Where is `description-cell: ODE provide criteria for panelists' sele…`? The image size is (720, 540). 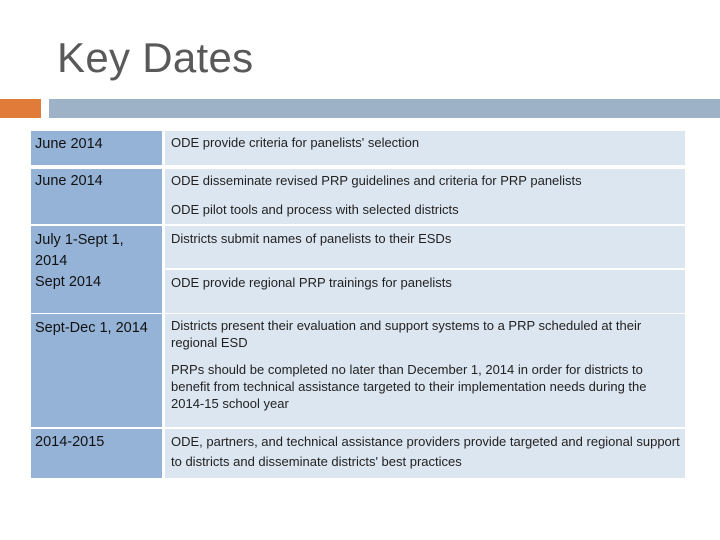
description-cell: ODE provide criteria for panelists' sele… is located at coordinates (425, 148).